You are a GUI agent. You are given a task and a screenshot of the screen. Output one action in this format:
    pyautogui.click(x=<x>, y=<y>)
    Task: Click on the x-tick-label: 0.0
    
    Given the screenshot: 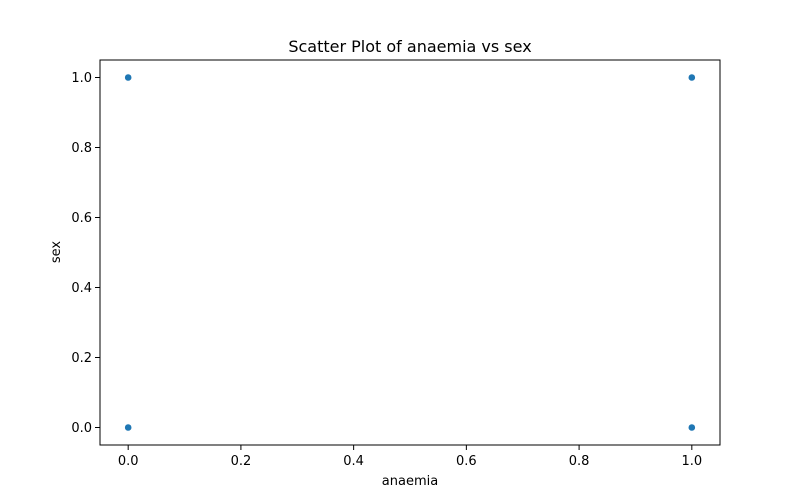 What is the action you would take?
    pyautogui.click(x=128, y=461)
    